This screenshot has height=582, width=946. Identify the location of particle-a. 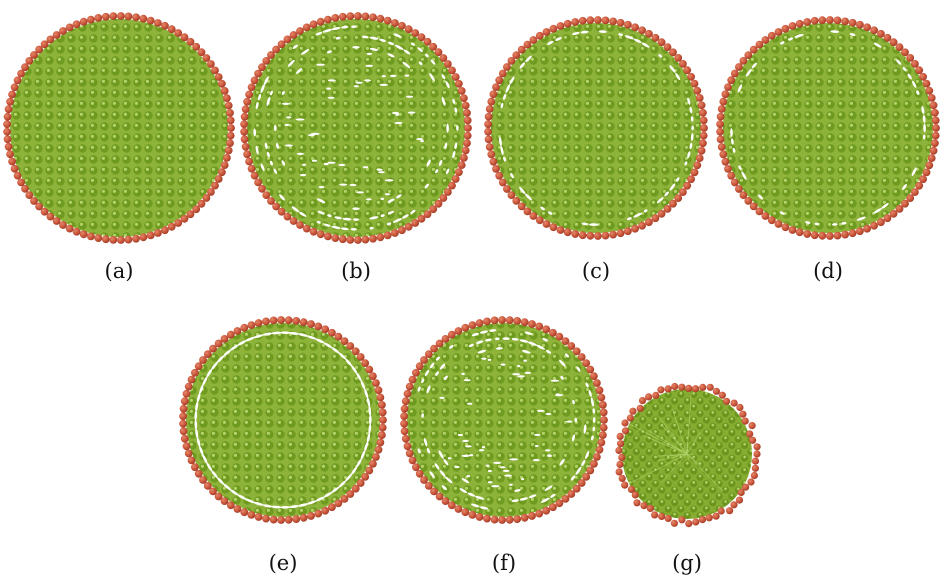
(119, 128).